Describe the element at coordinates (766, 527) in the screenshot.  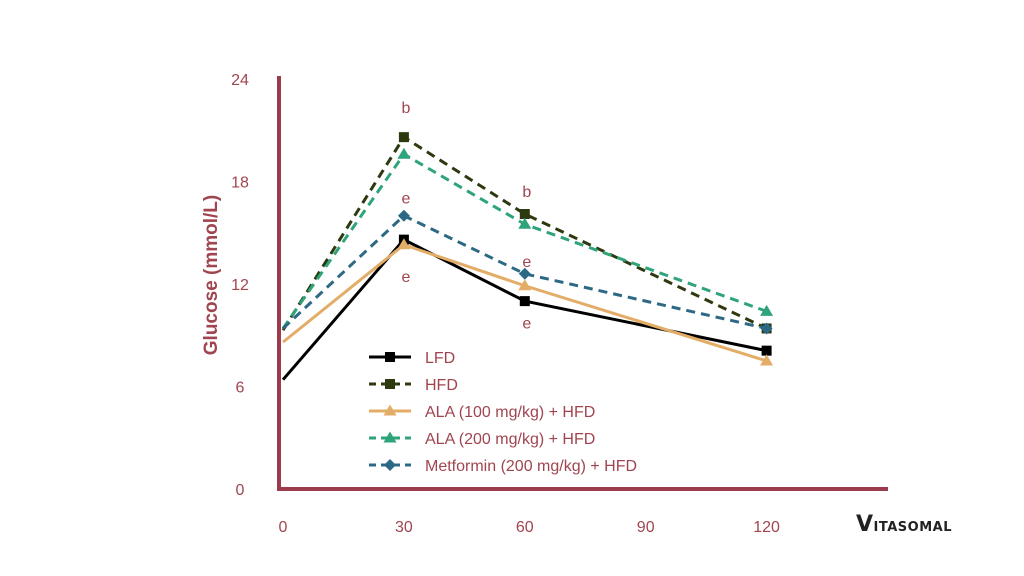
I see `x-tick-120: 120` at that location.